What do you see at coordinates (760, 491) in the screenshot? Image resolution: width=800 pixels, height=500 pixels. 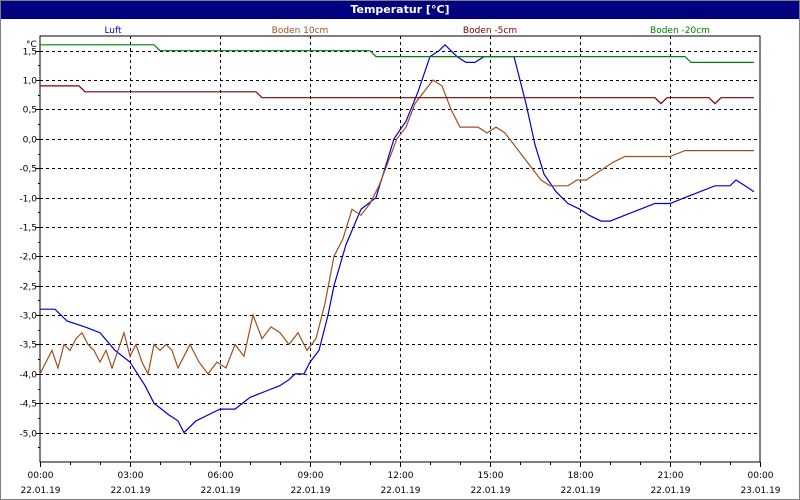 I see `x-tick-date-label: 23.01.19` at bounding box center [760, 491].